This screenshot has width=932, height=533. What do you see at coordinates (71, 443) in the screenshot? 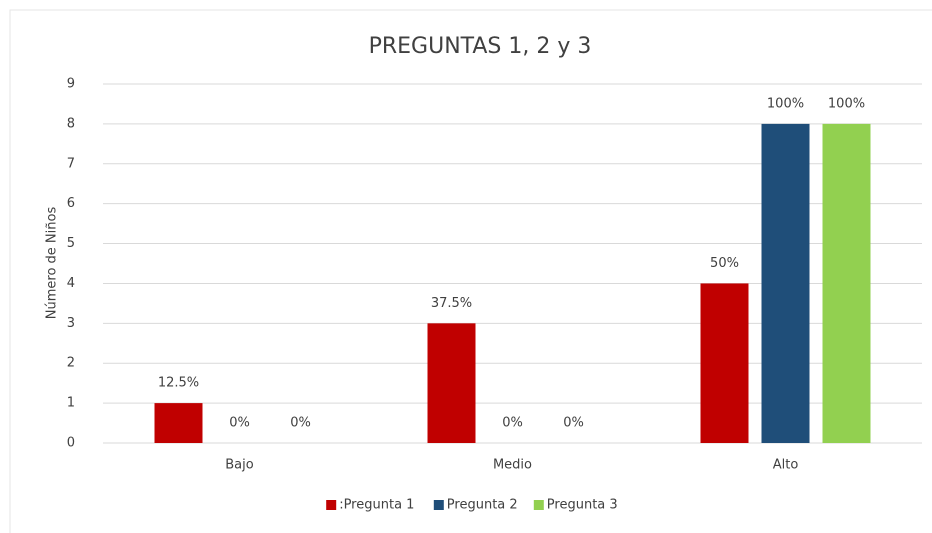
I see `y-tick-label: 0` at bounding box center [71, 443].